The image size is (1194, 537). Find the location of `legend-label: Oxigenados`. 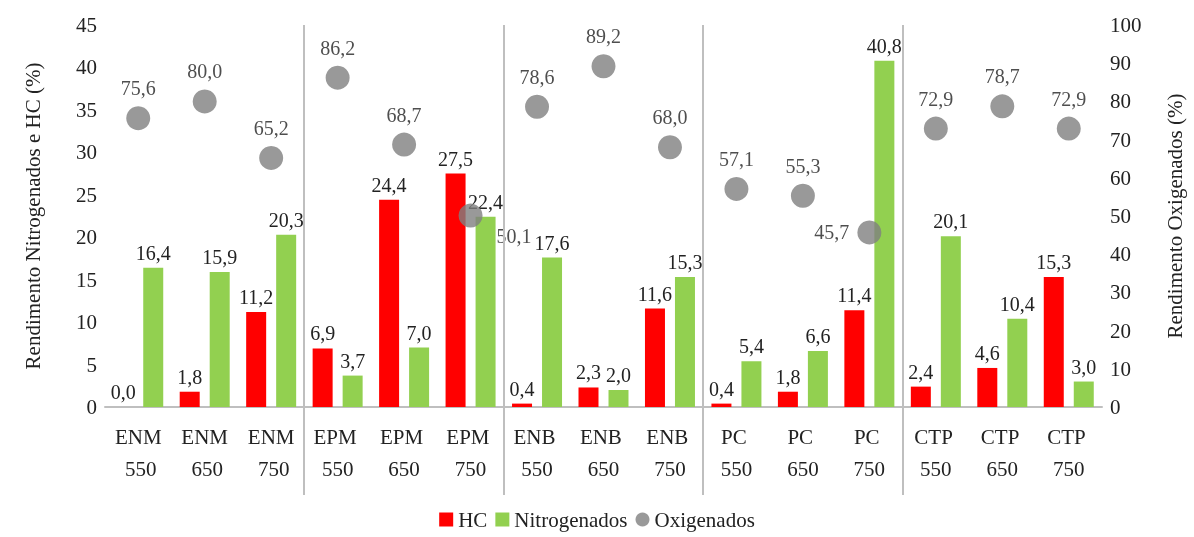

legend-label: Oxigenados is located at coordinates (704, 519).